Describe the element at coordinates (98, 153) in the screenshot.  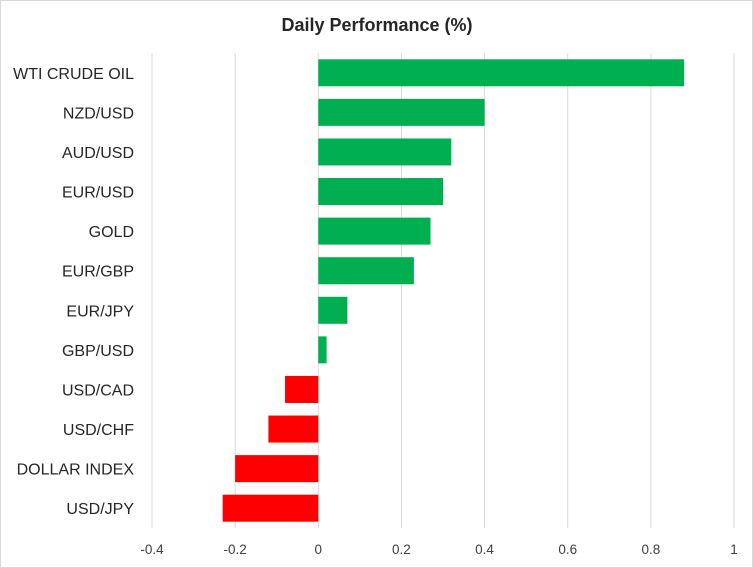
I see `category-label: AUD/USD` at that location.